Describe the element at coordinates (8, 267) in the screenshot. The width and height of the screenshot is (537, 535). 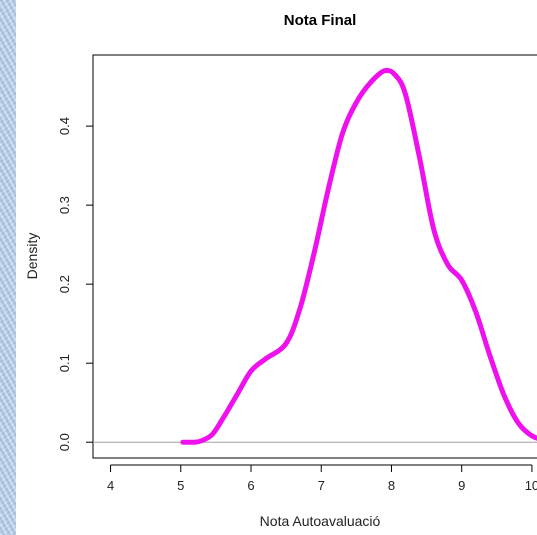
I see `background-texture-strip` at that location.